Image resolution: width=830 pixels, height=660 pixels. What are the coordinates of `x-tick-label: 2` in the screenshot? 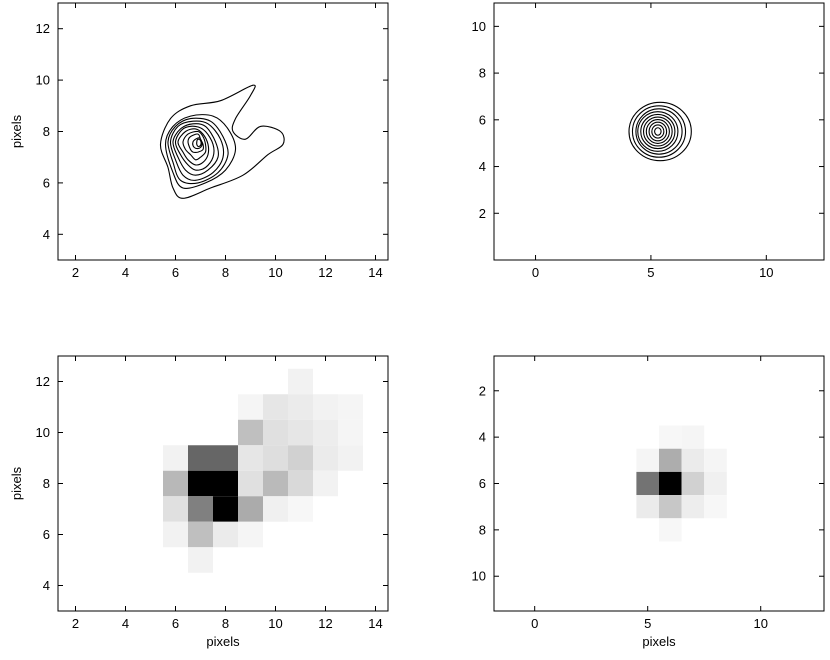 It's located at (75, 623).